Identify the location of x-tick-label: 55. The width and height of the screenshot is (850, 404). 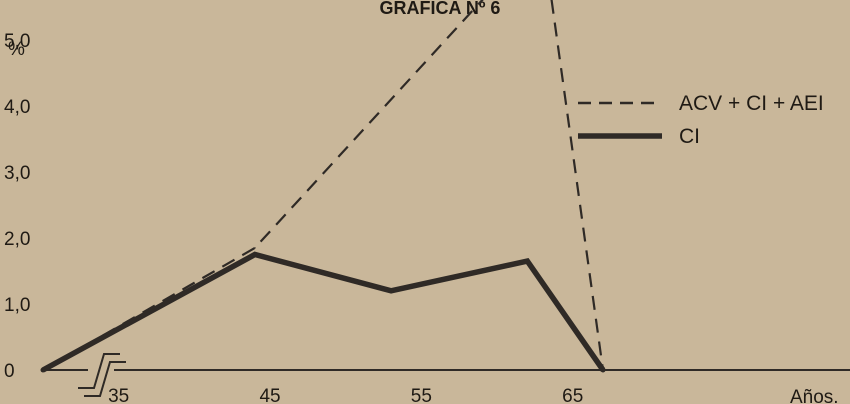
(421, 395).